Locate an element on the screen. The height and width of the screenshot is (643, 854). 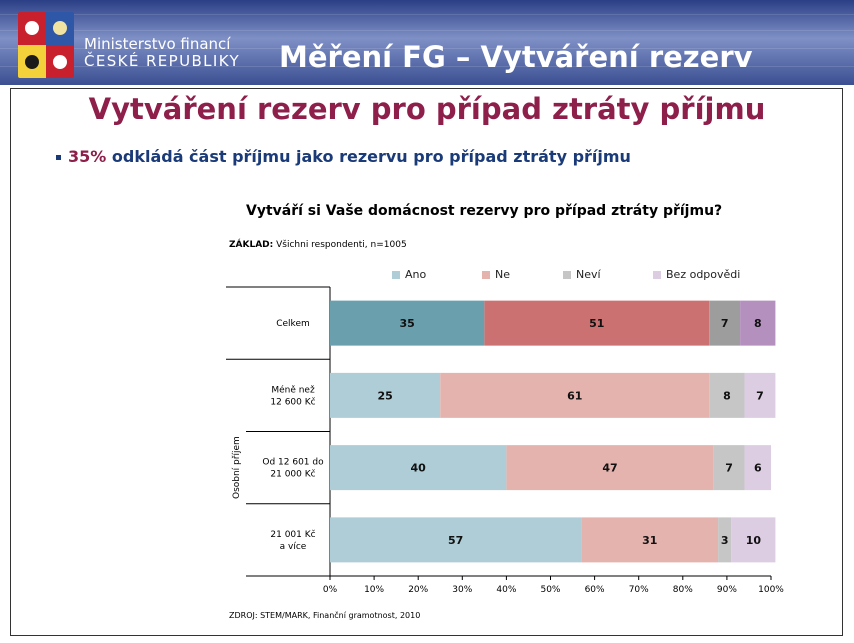
legend-item-ano: Ano is located at coordinates (409, 274).